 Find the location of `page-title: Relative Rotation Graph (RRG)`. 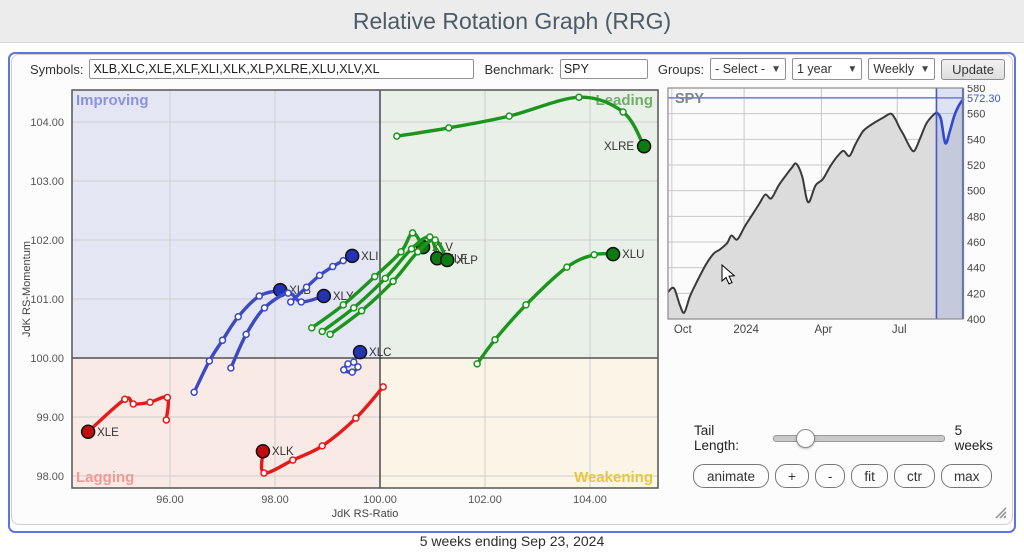

page-title: Relative Rotation Graph (RRG) is located at coordinates (512, 21).